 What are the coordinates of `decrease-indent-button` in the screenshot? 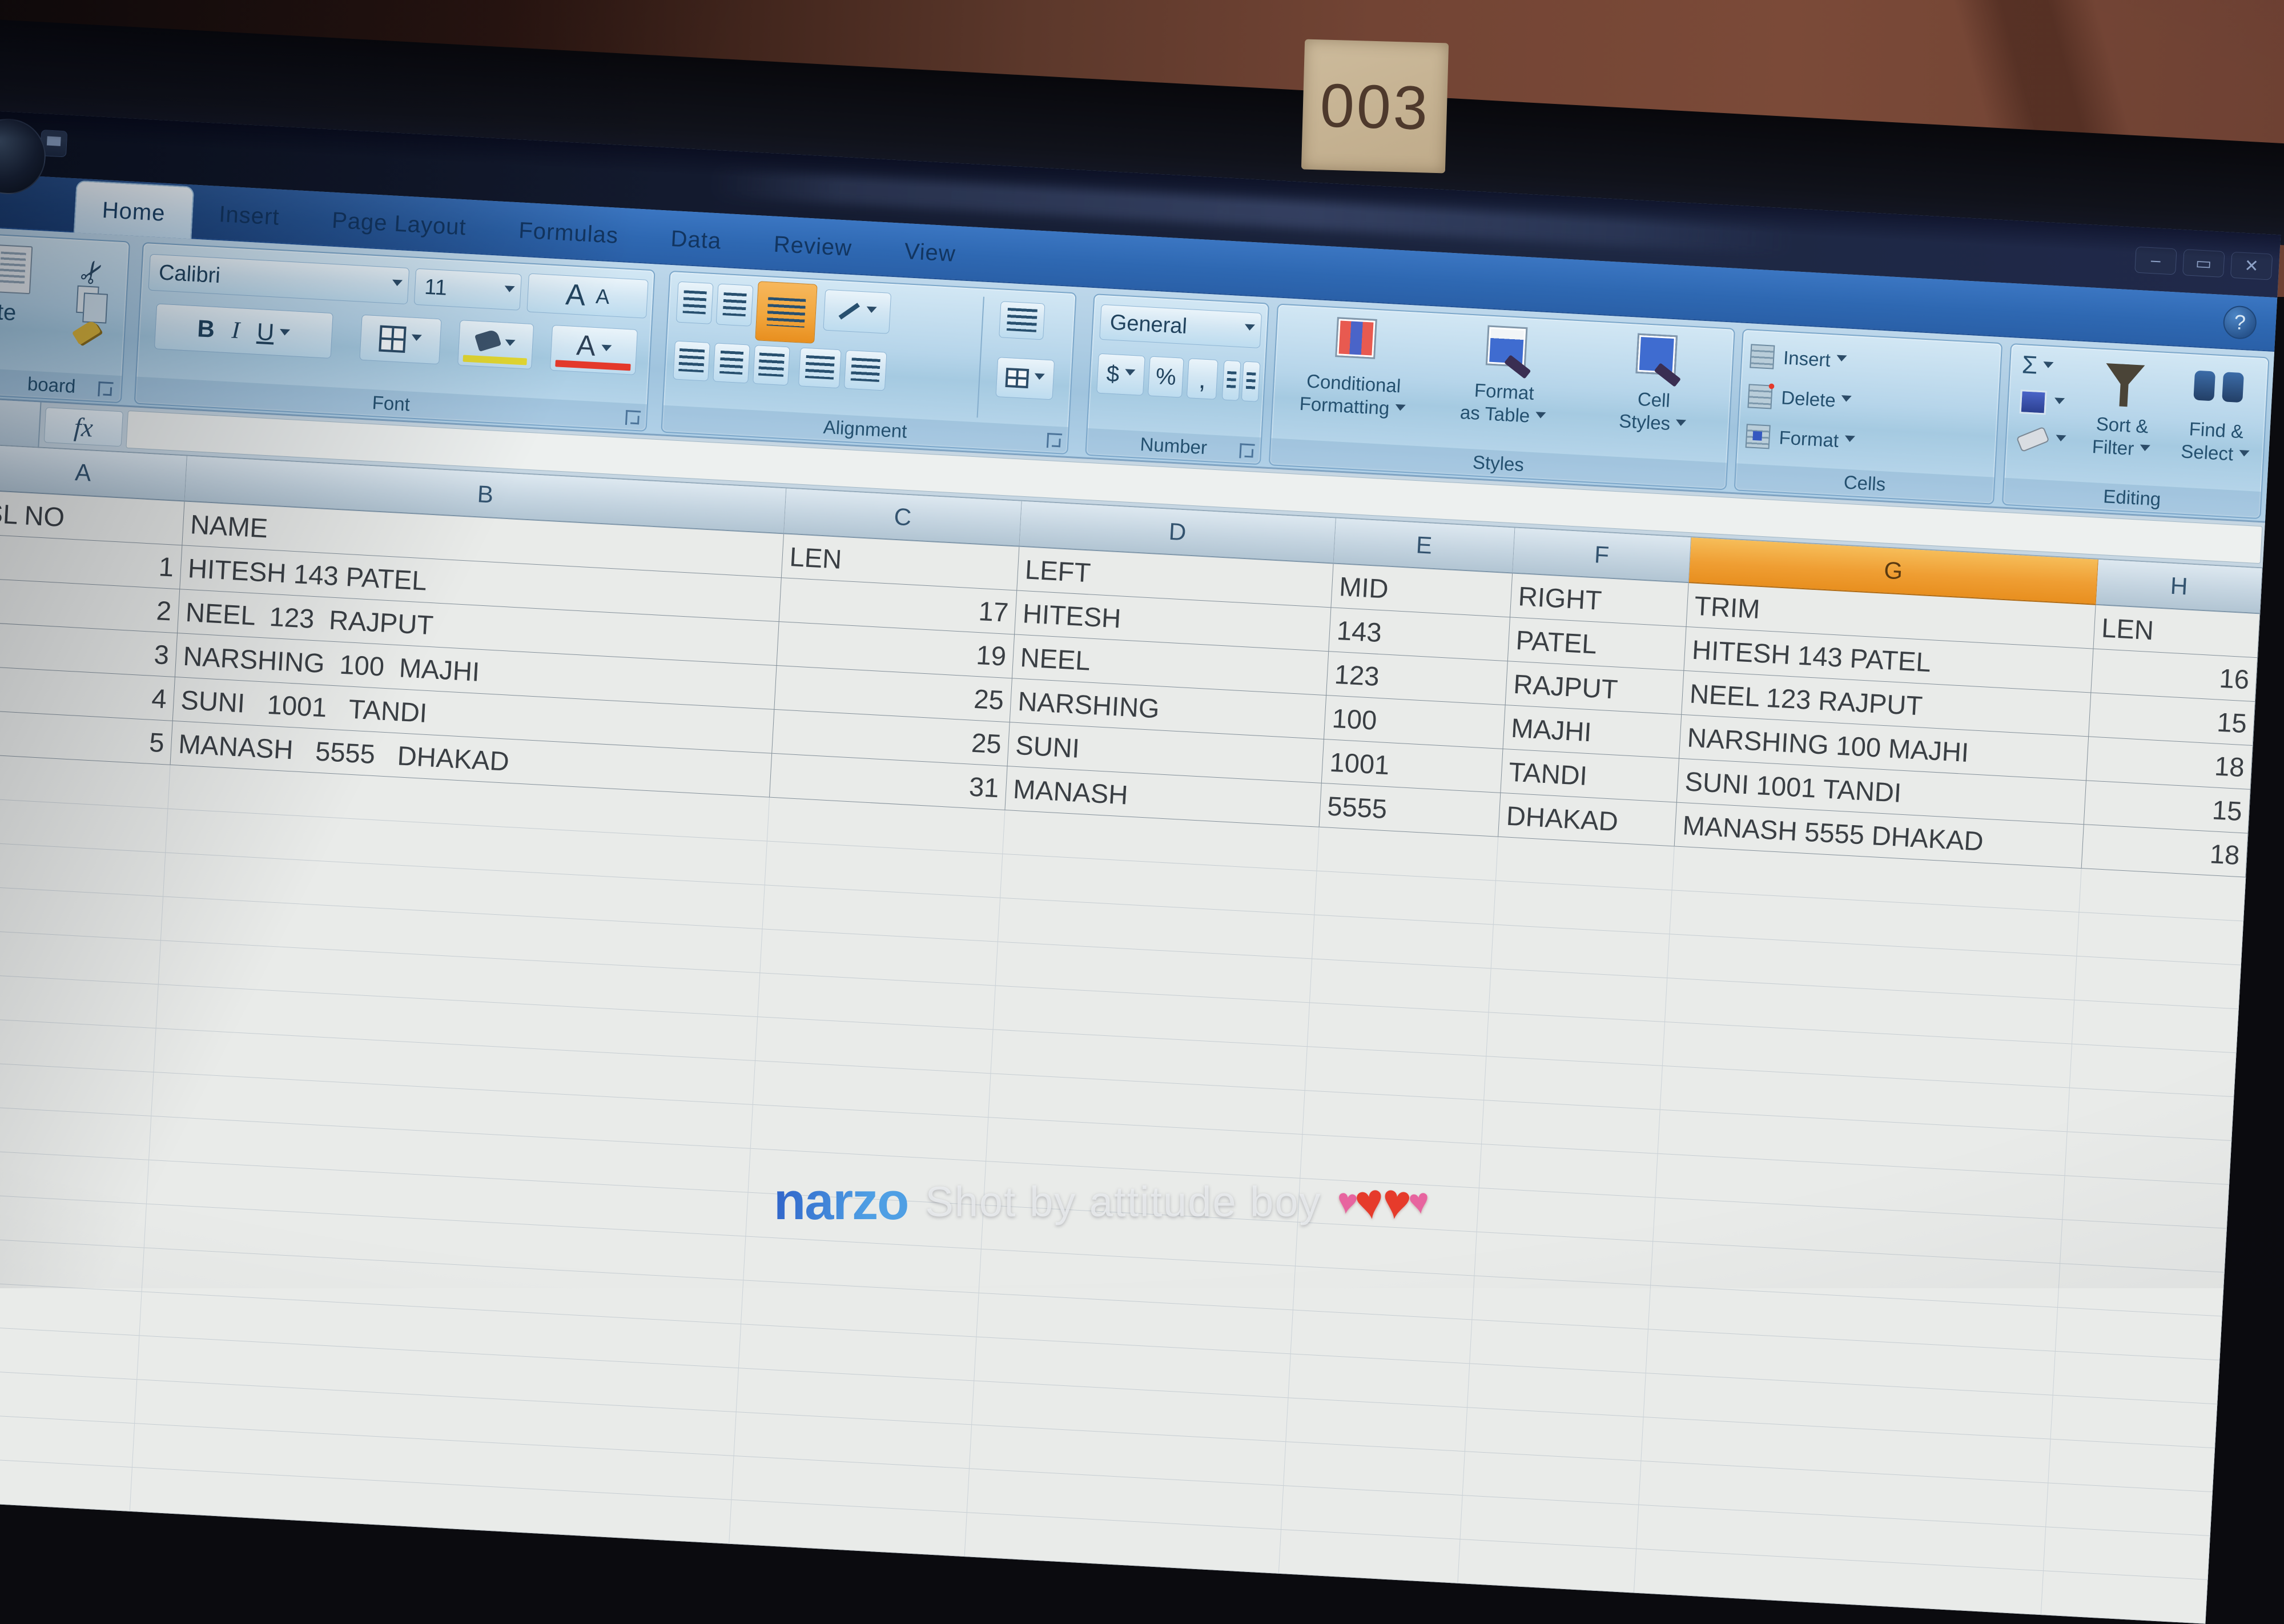 It's located at (820, 367).